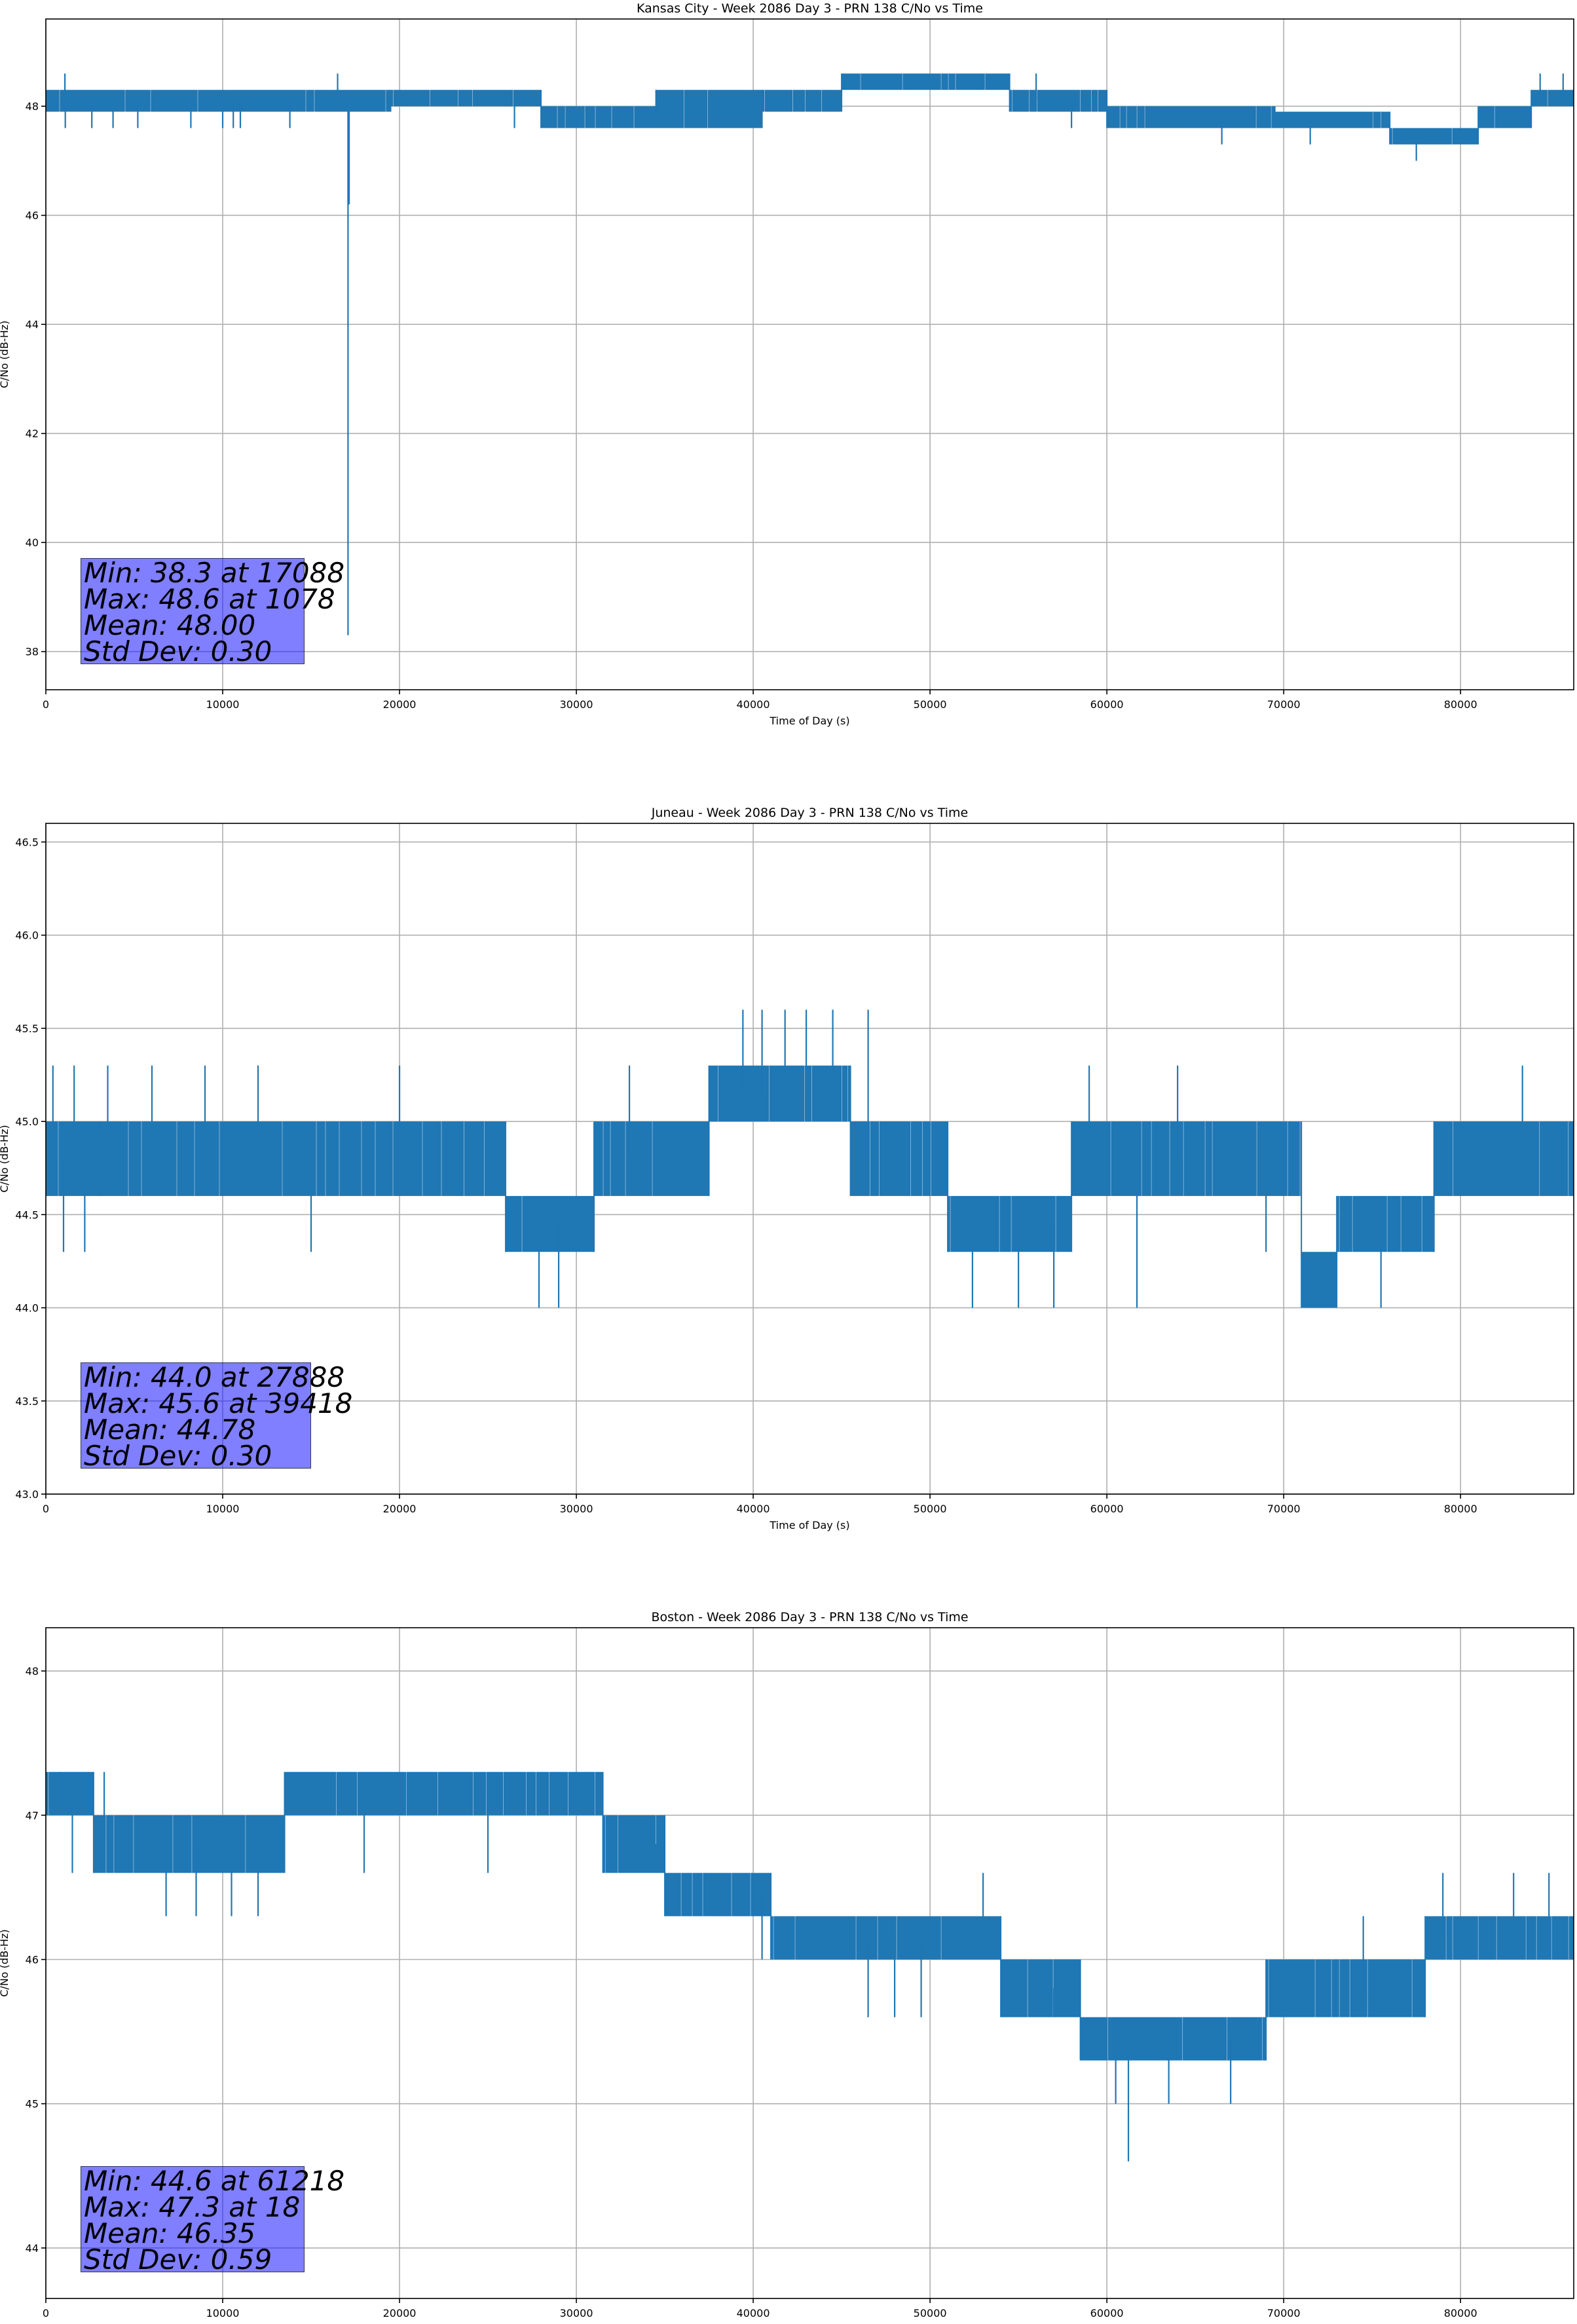  What do you see at coordinates (170, 2233) in the screenshot?
I see `stats-line: Mean: 46.35` at bounding box center [170, 2233].